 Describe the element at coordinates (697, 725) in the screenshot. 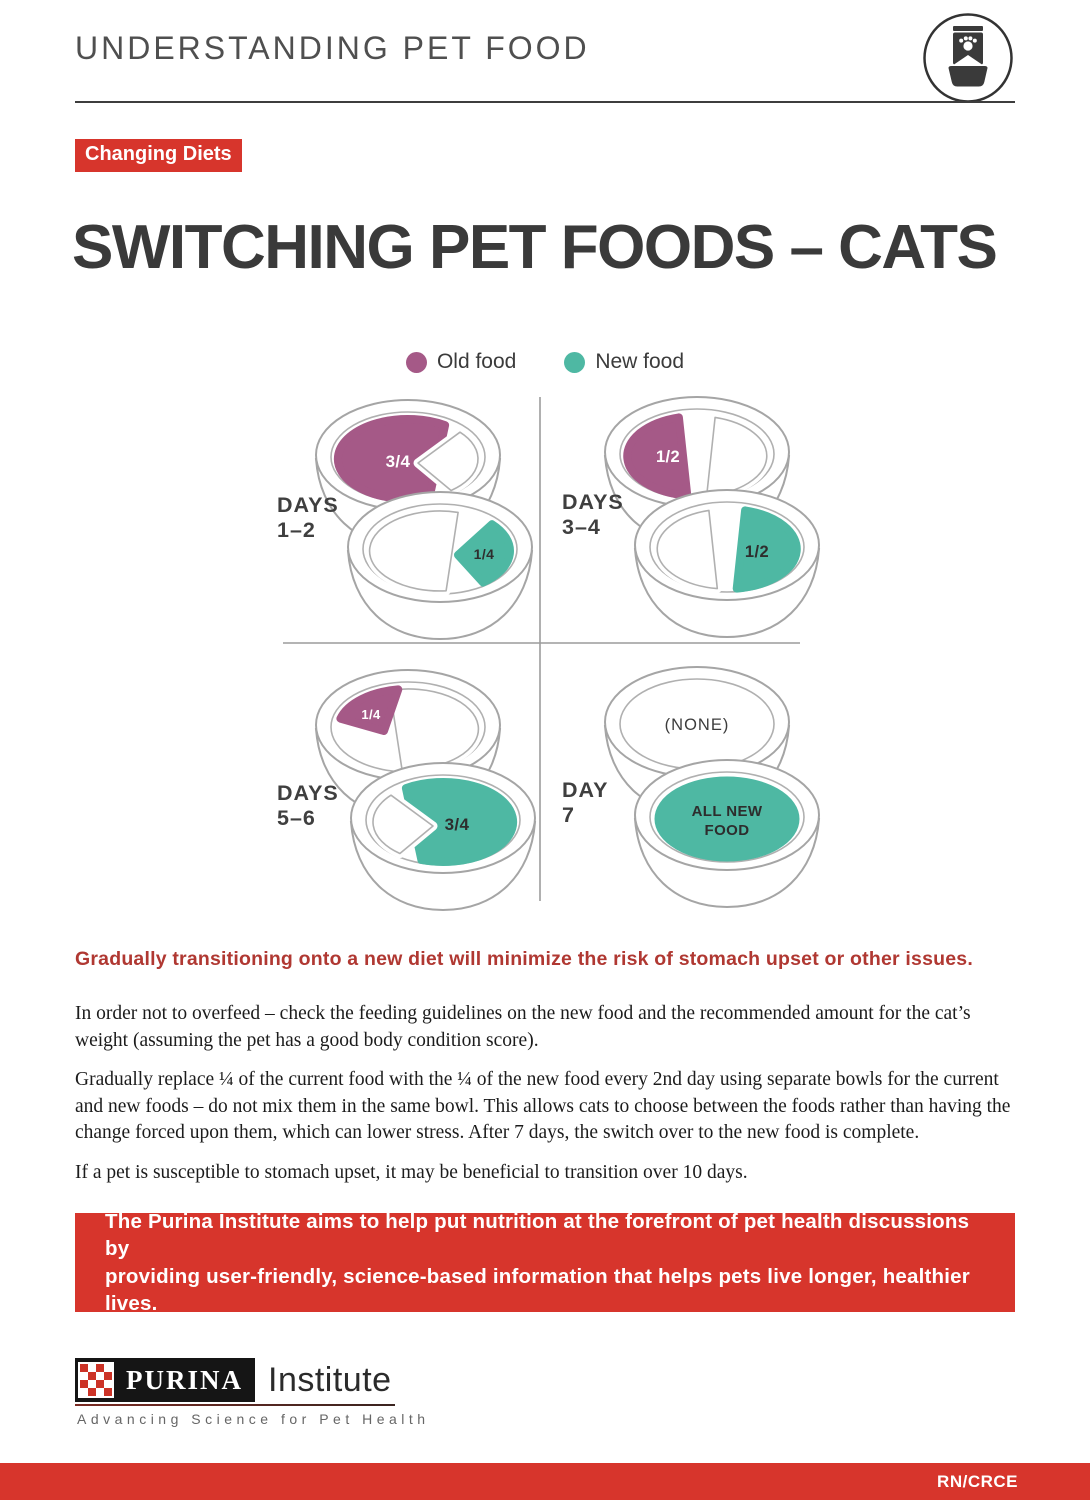

I see `bowl-label: (NONE)` at that location.